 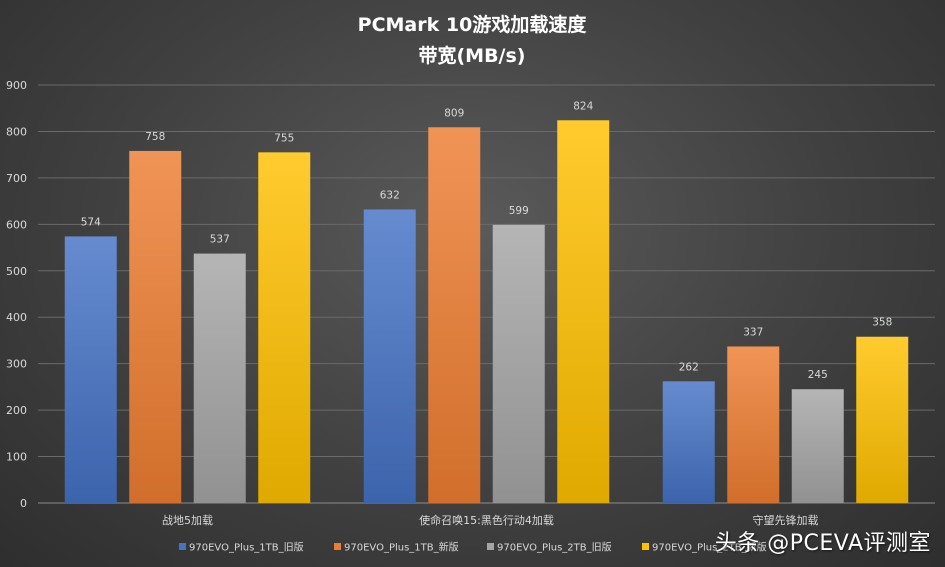 I want to click on category-label: 战地5加载, so click(x=187, y=520).